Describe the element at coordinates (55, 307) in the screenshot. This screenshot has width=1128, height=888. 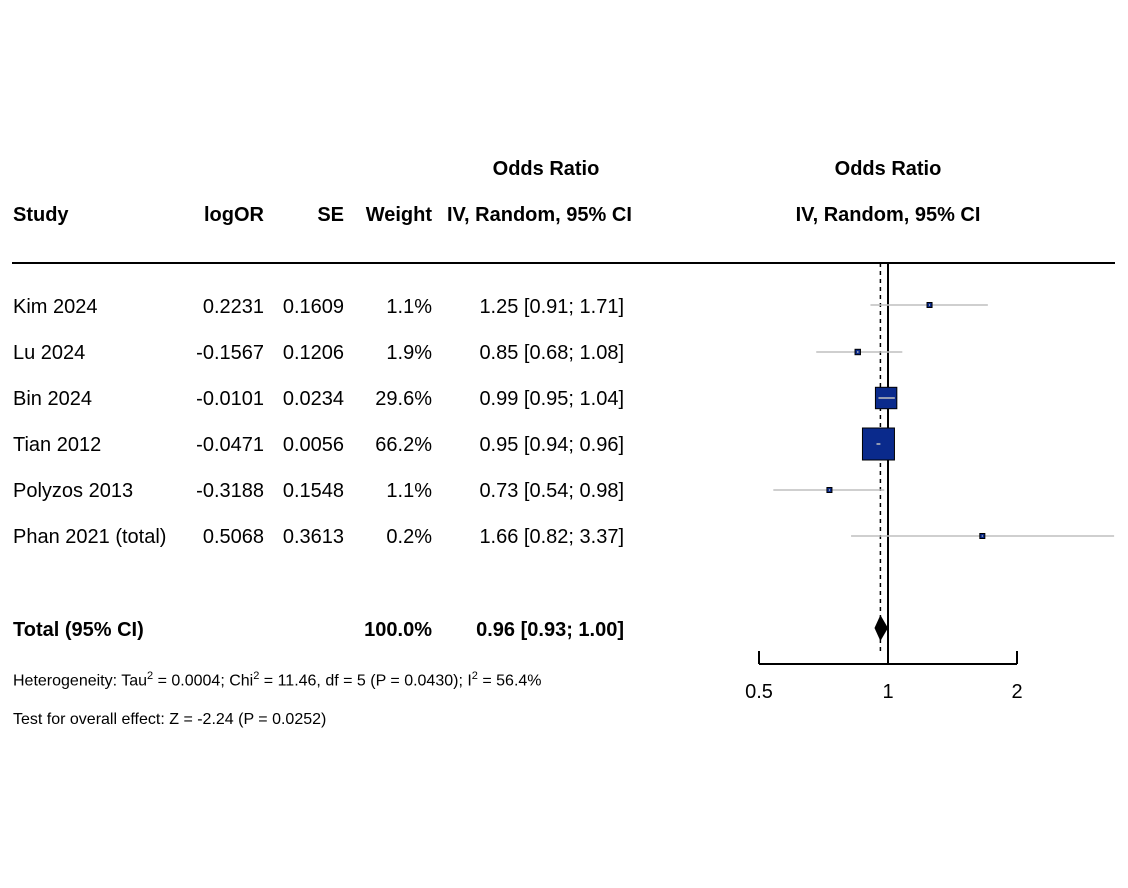
I see `study-name: Kim 2024` at that location.